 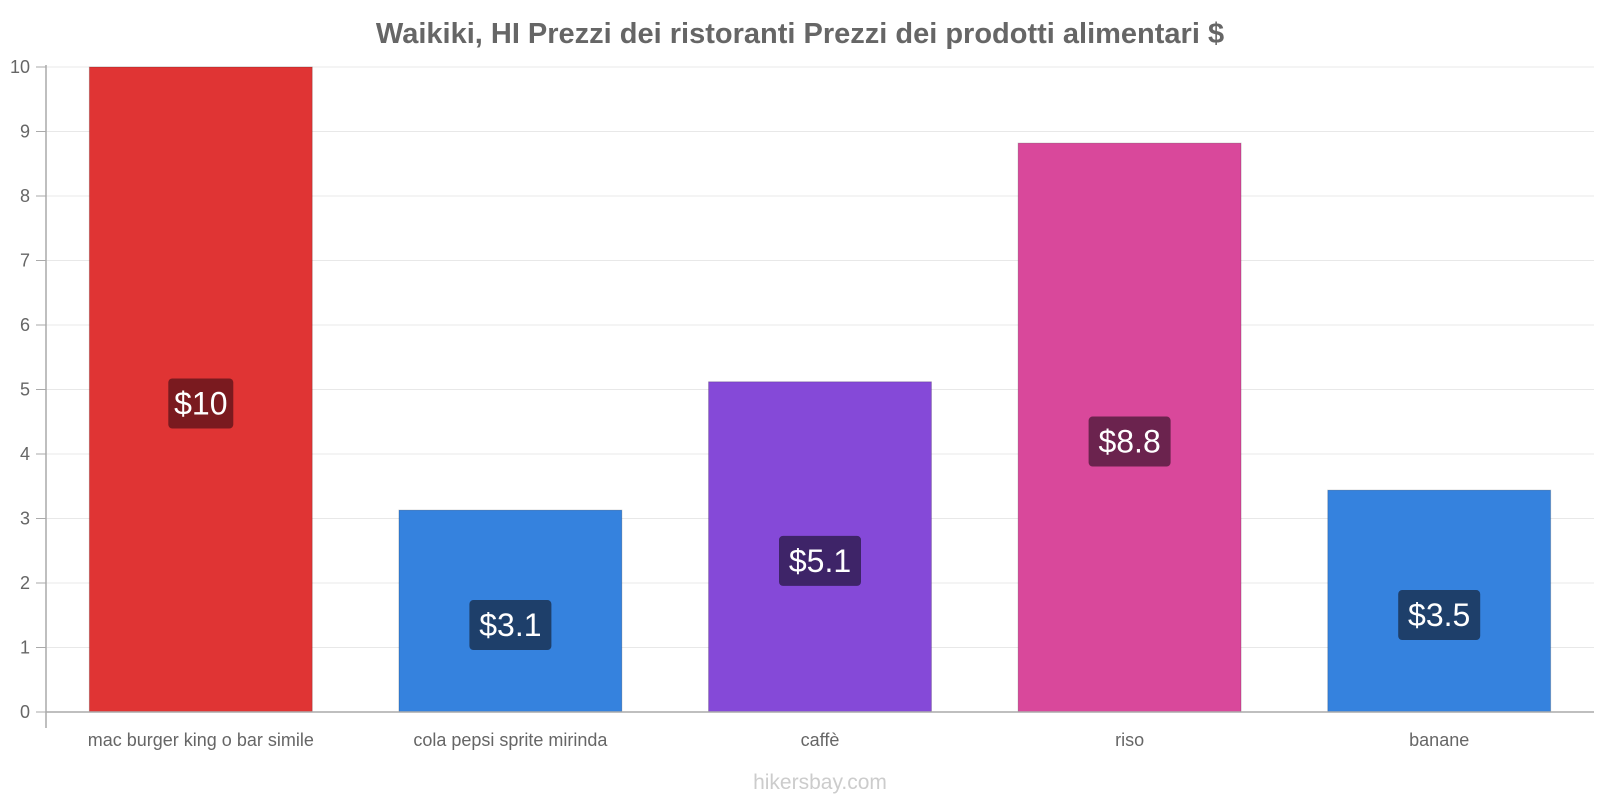 I want to click on value-label: $5.1, so click(x=820, y=561).